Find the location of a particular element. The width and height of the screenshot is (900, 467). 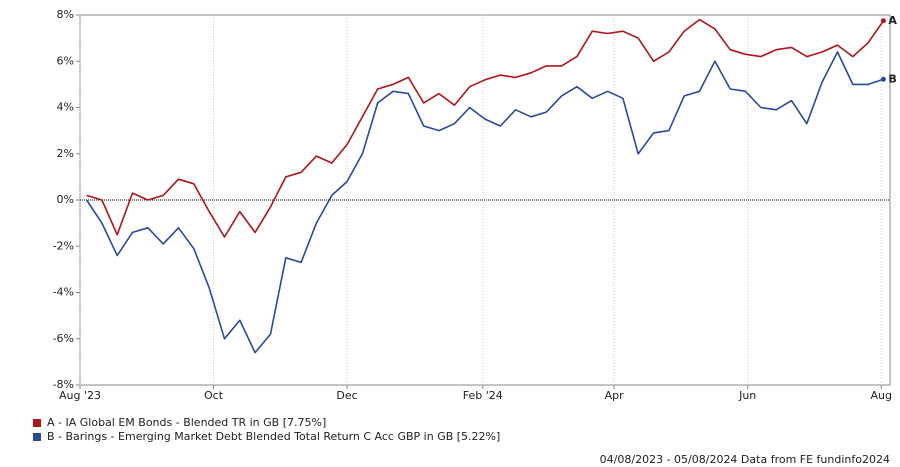

y-tick-label: 4% is located at coordinates (65, 107).